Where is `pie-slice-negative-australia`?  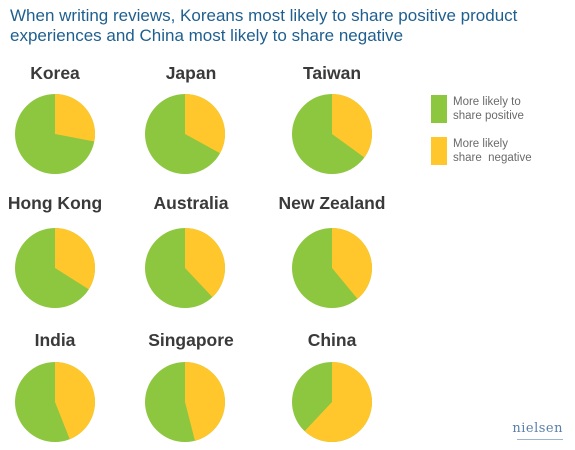
pie-slice-negative-australia is located at coordinates (205, 263).